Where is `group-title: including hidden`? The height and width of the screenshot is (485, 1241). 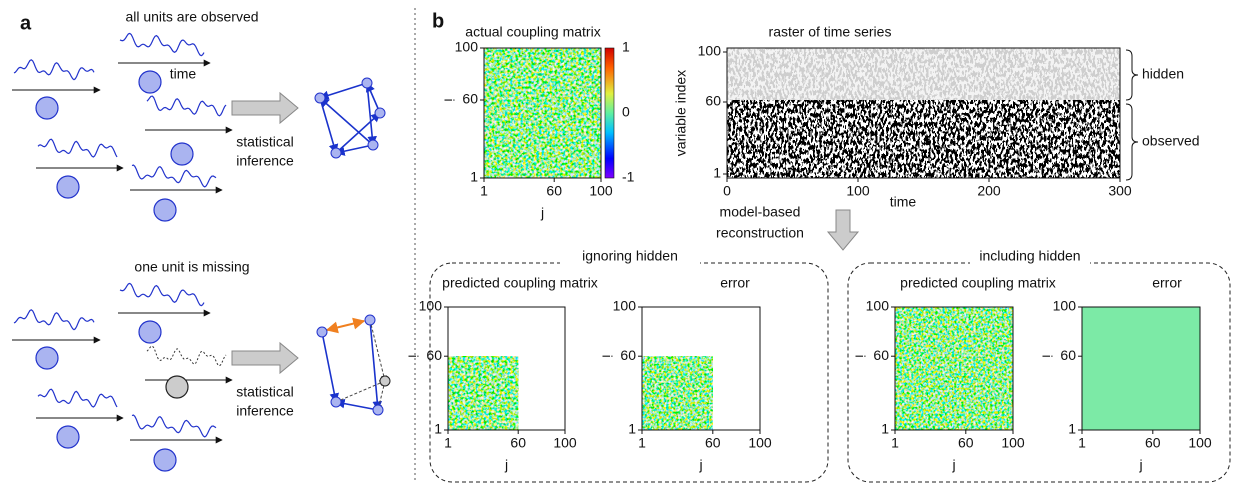
group-title: including hidden is located at coordinates (1029, 256).